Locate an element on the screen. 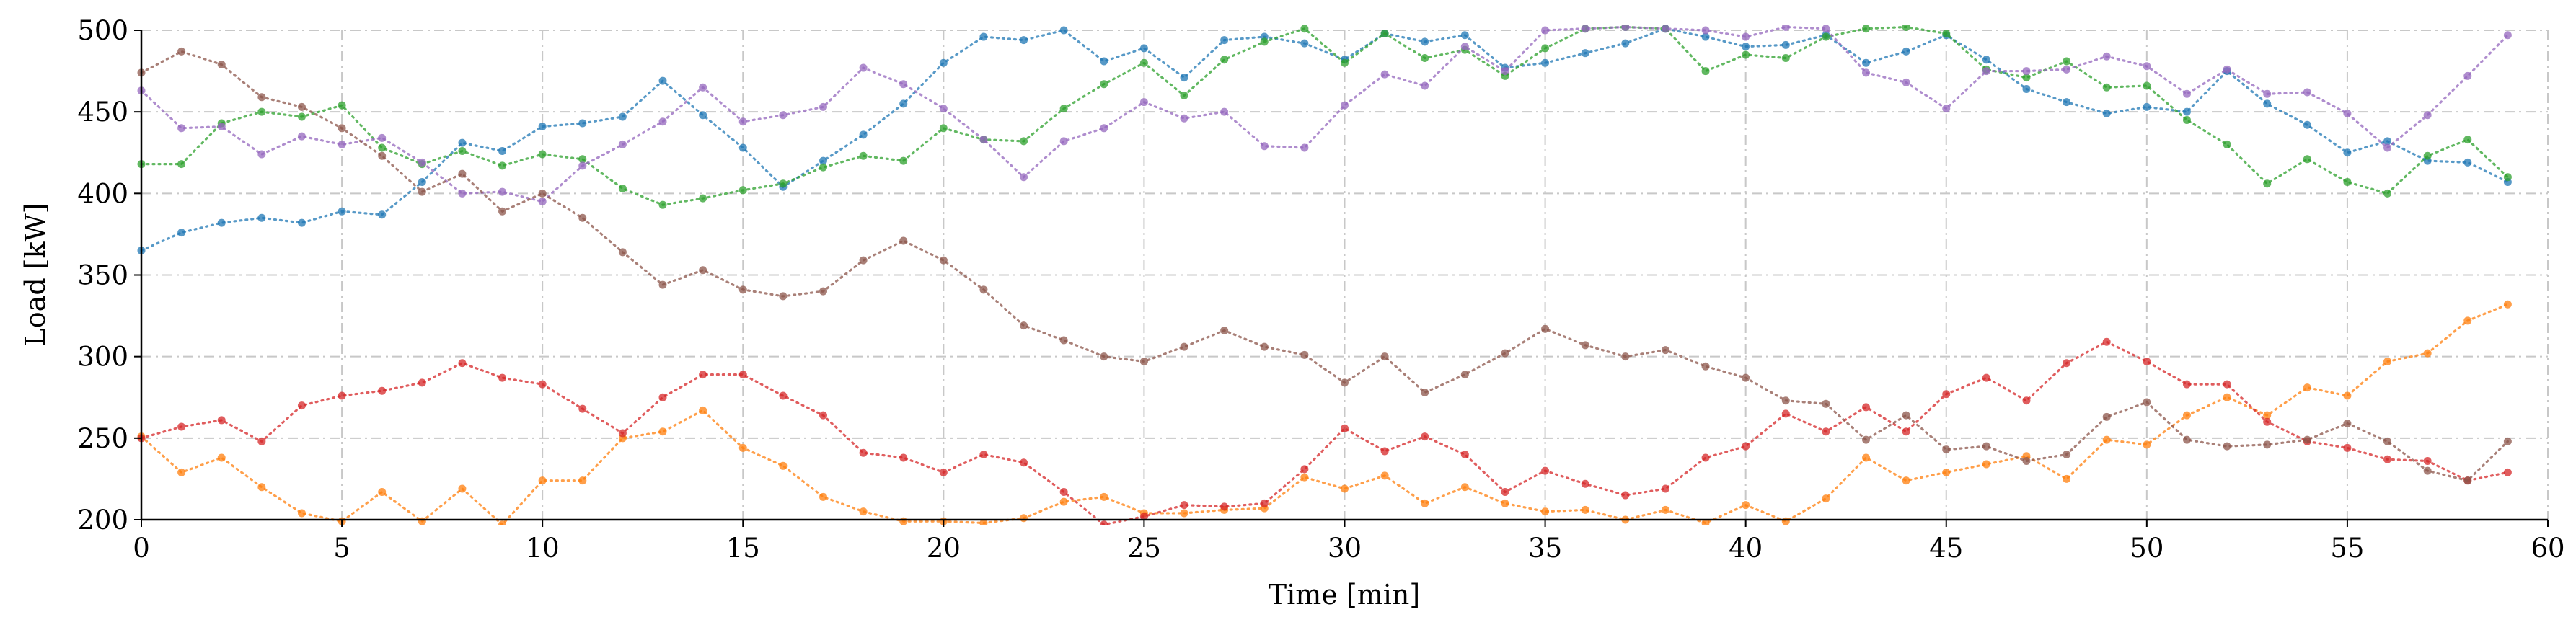 This screenshot has width=2576, height=630. x-tick-label: 30 is located at coordinates (1345, 548).